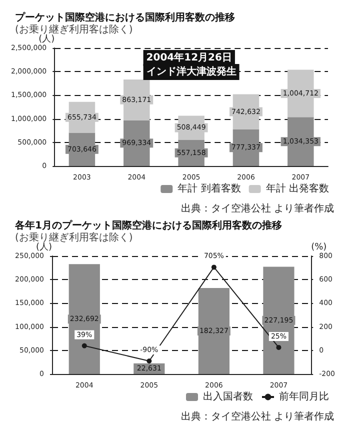 The image size is (346, 433). What do you see at coordinates (191, 72) in the screenshot?
I see `annotation: インド洋大津波発生` at bounding box center [191, 72].